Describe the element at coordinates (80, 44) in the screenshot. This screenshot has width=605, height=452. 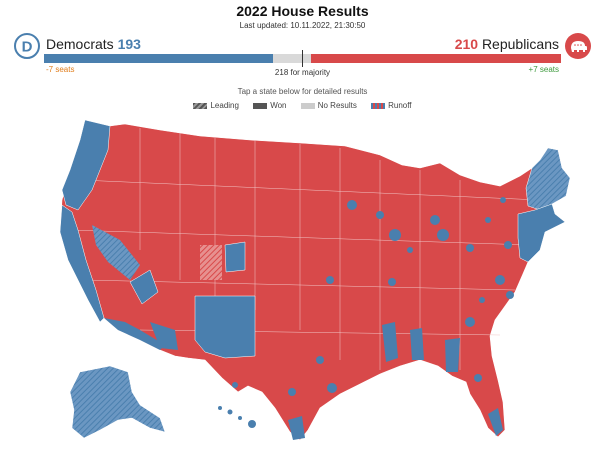
I see `democrats-label: Democrats` at that location.